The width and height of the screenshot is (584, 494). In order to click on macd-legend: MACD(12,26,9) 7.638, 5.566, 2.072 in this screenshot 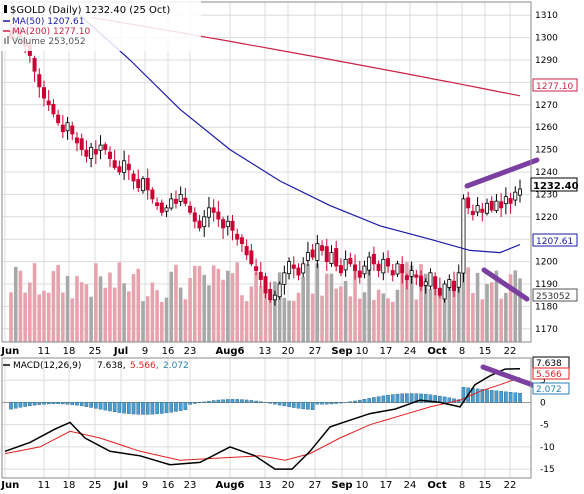, I will do `click(96, 366)`.